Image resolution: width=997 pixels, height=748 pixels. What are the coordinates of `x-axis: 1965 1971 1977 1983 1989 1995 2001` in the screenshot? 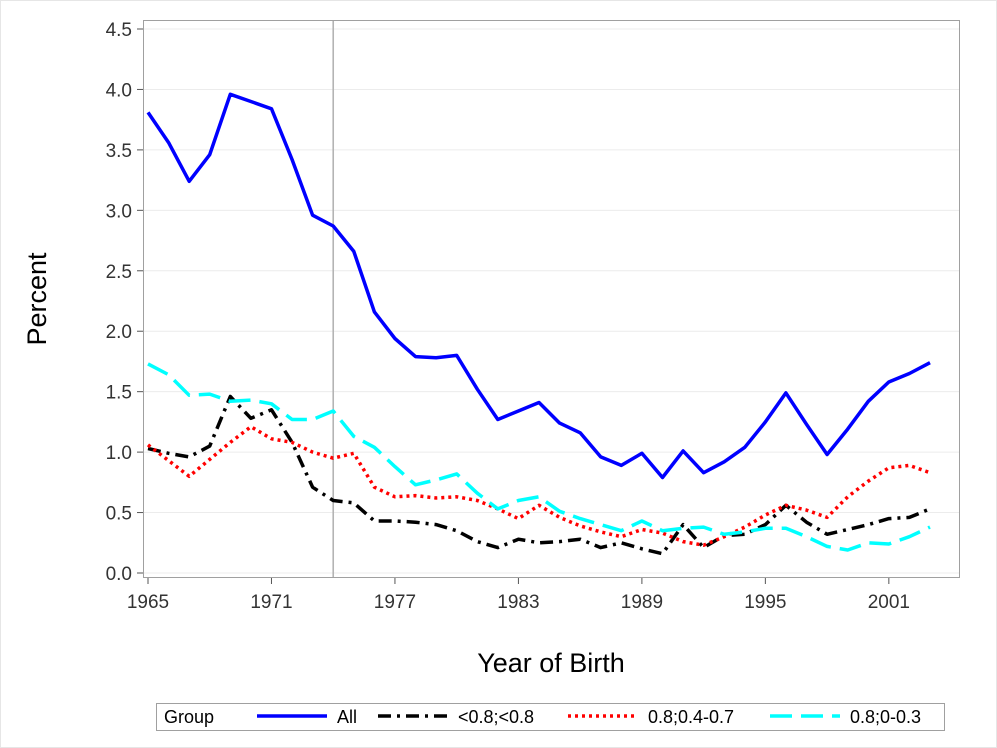 It's located at (518, 595).